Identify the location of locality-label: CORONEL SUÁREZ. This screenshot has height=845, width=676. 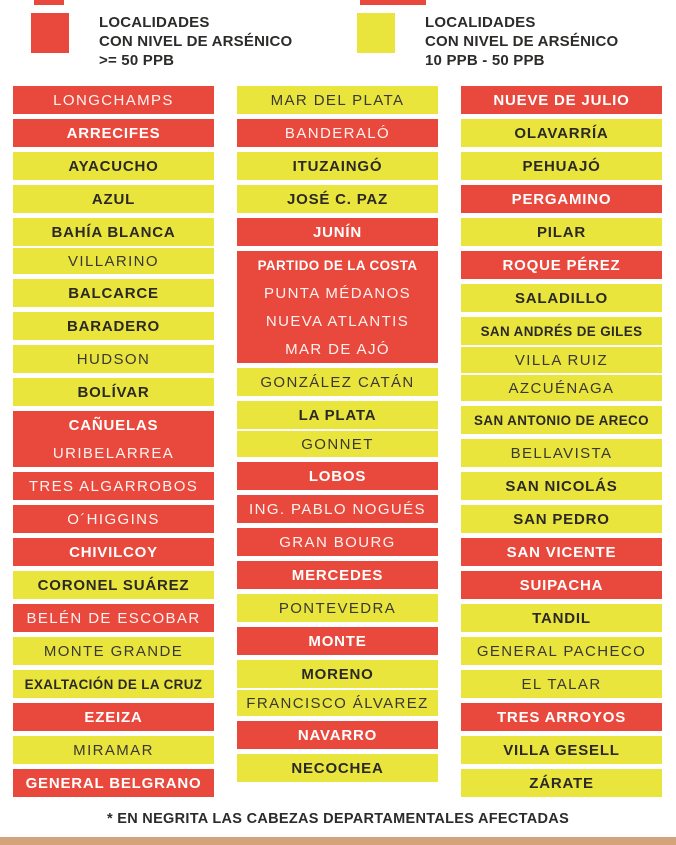
(113, 585).